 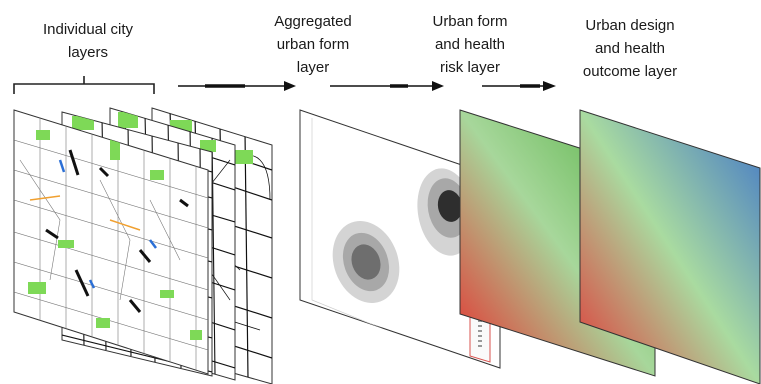 I want to click on density-cluster-left, so click(x=366, y=262).